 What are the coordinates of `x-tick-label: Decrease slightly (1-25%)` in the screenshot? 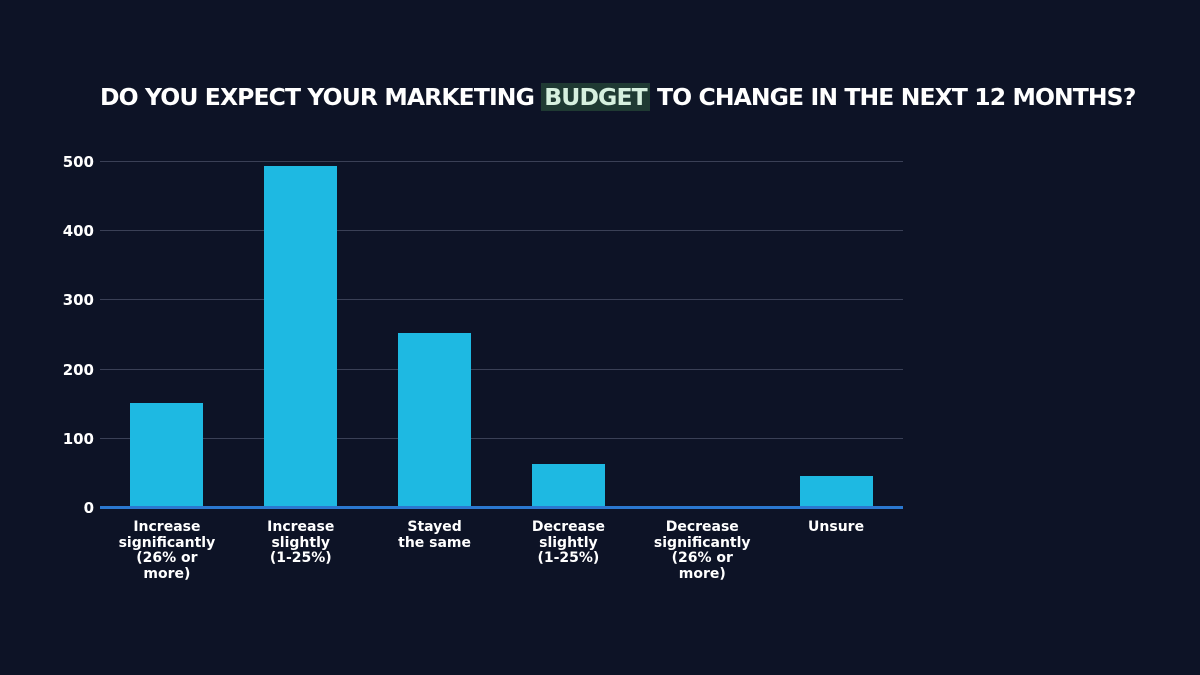 It's located at (568, 542).